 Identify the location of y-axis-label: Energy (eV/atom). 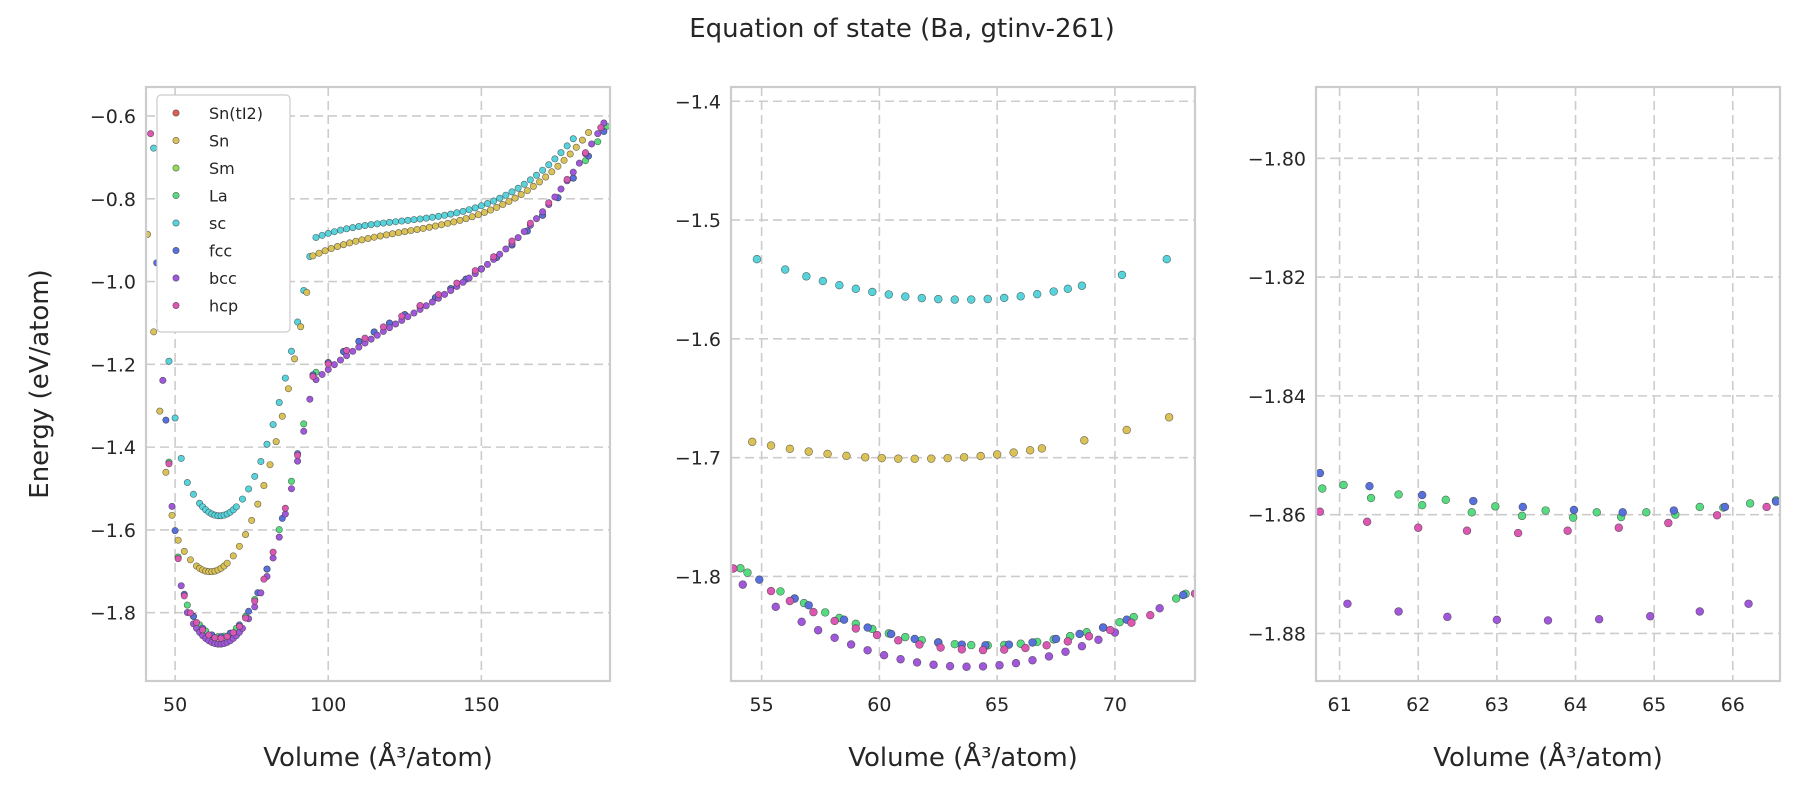
(40, 383).